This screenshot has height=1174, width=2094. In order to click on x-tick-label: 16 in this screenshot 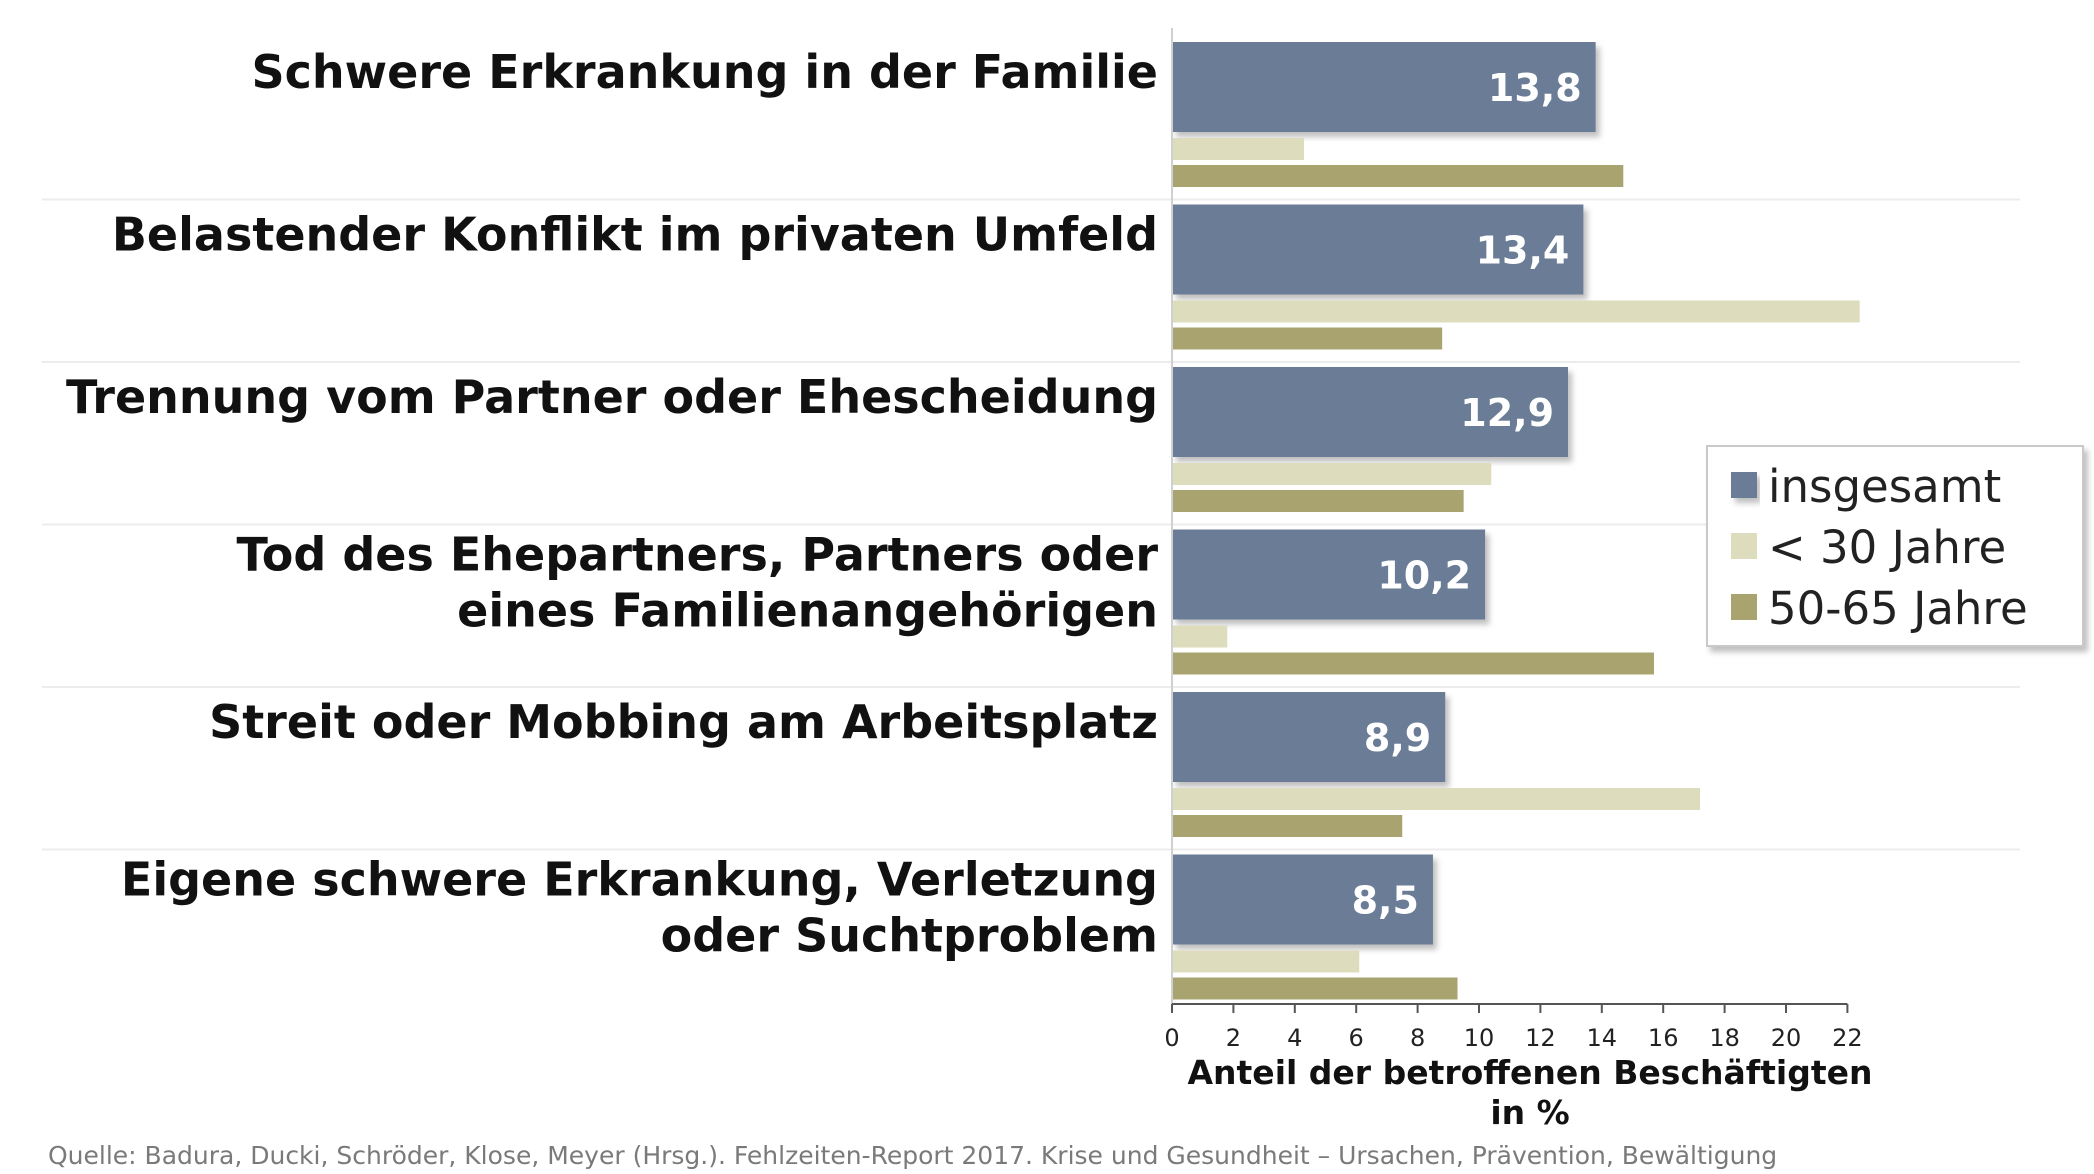, I will do `click(1663, 1038)`.